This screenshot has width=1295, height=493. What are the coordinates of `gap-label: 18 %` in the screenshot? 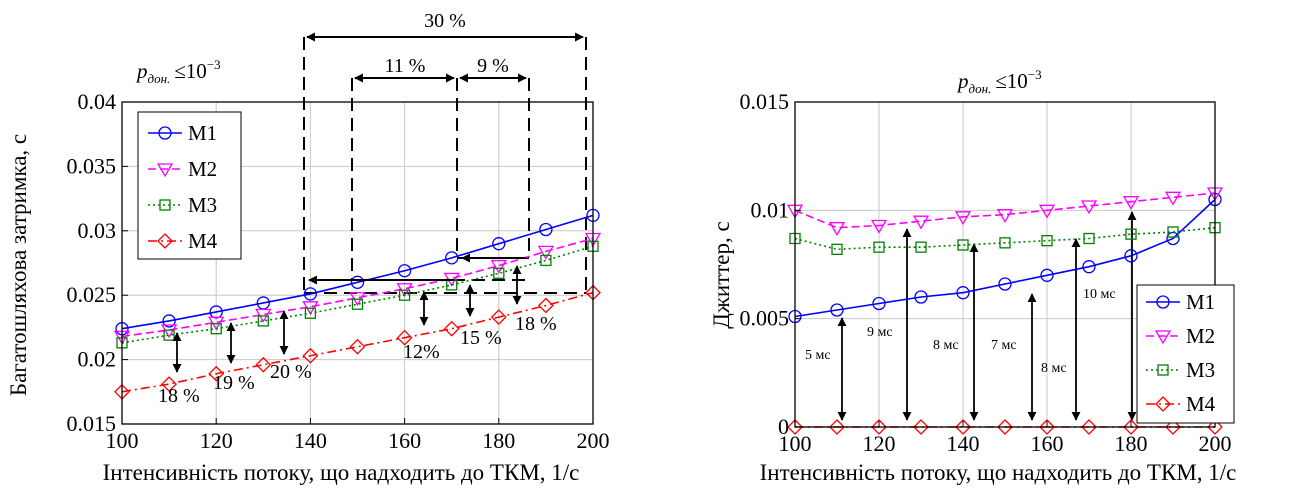 It's located at (536, 324).